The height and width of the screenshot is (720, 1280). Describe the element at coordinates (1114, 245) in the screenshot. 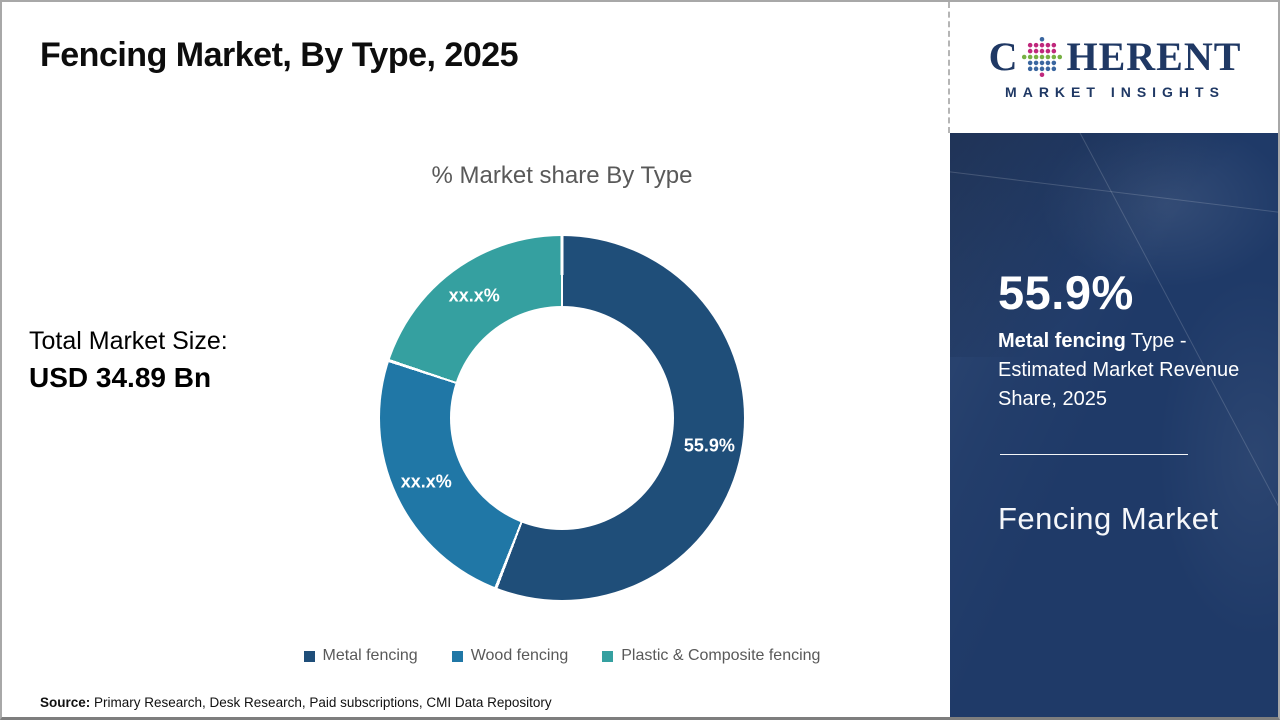

I see `sidebar-map-texture` at that location.